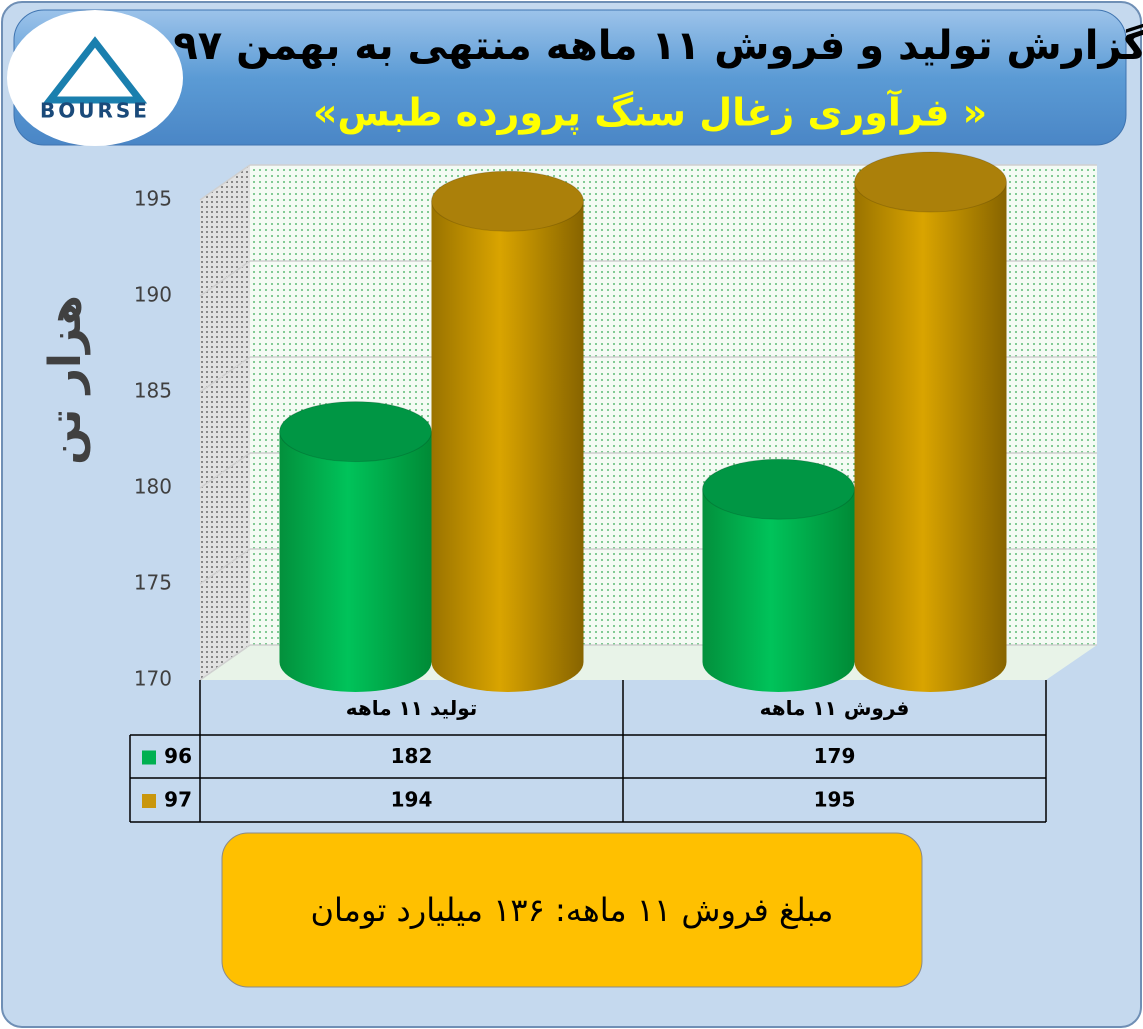 The image size is (1143, 1029). Describe the element at coordinates (412, 800) in the screenshot. I see `table-value: 194` at that location.